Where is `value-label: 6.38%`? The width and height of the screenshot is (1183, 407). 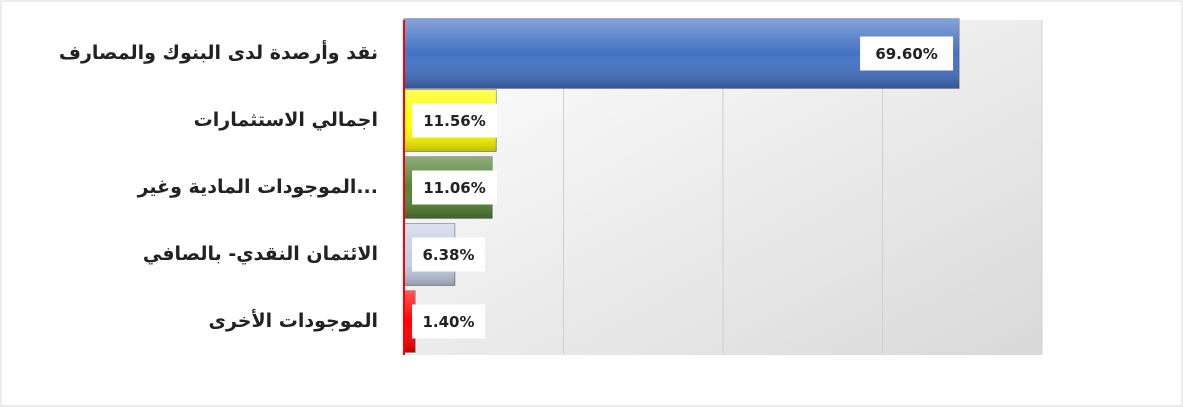 value-label: 6.38% is located at coordinates (448, 255).